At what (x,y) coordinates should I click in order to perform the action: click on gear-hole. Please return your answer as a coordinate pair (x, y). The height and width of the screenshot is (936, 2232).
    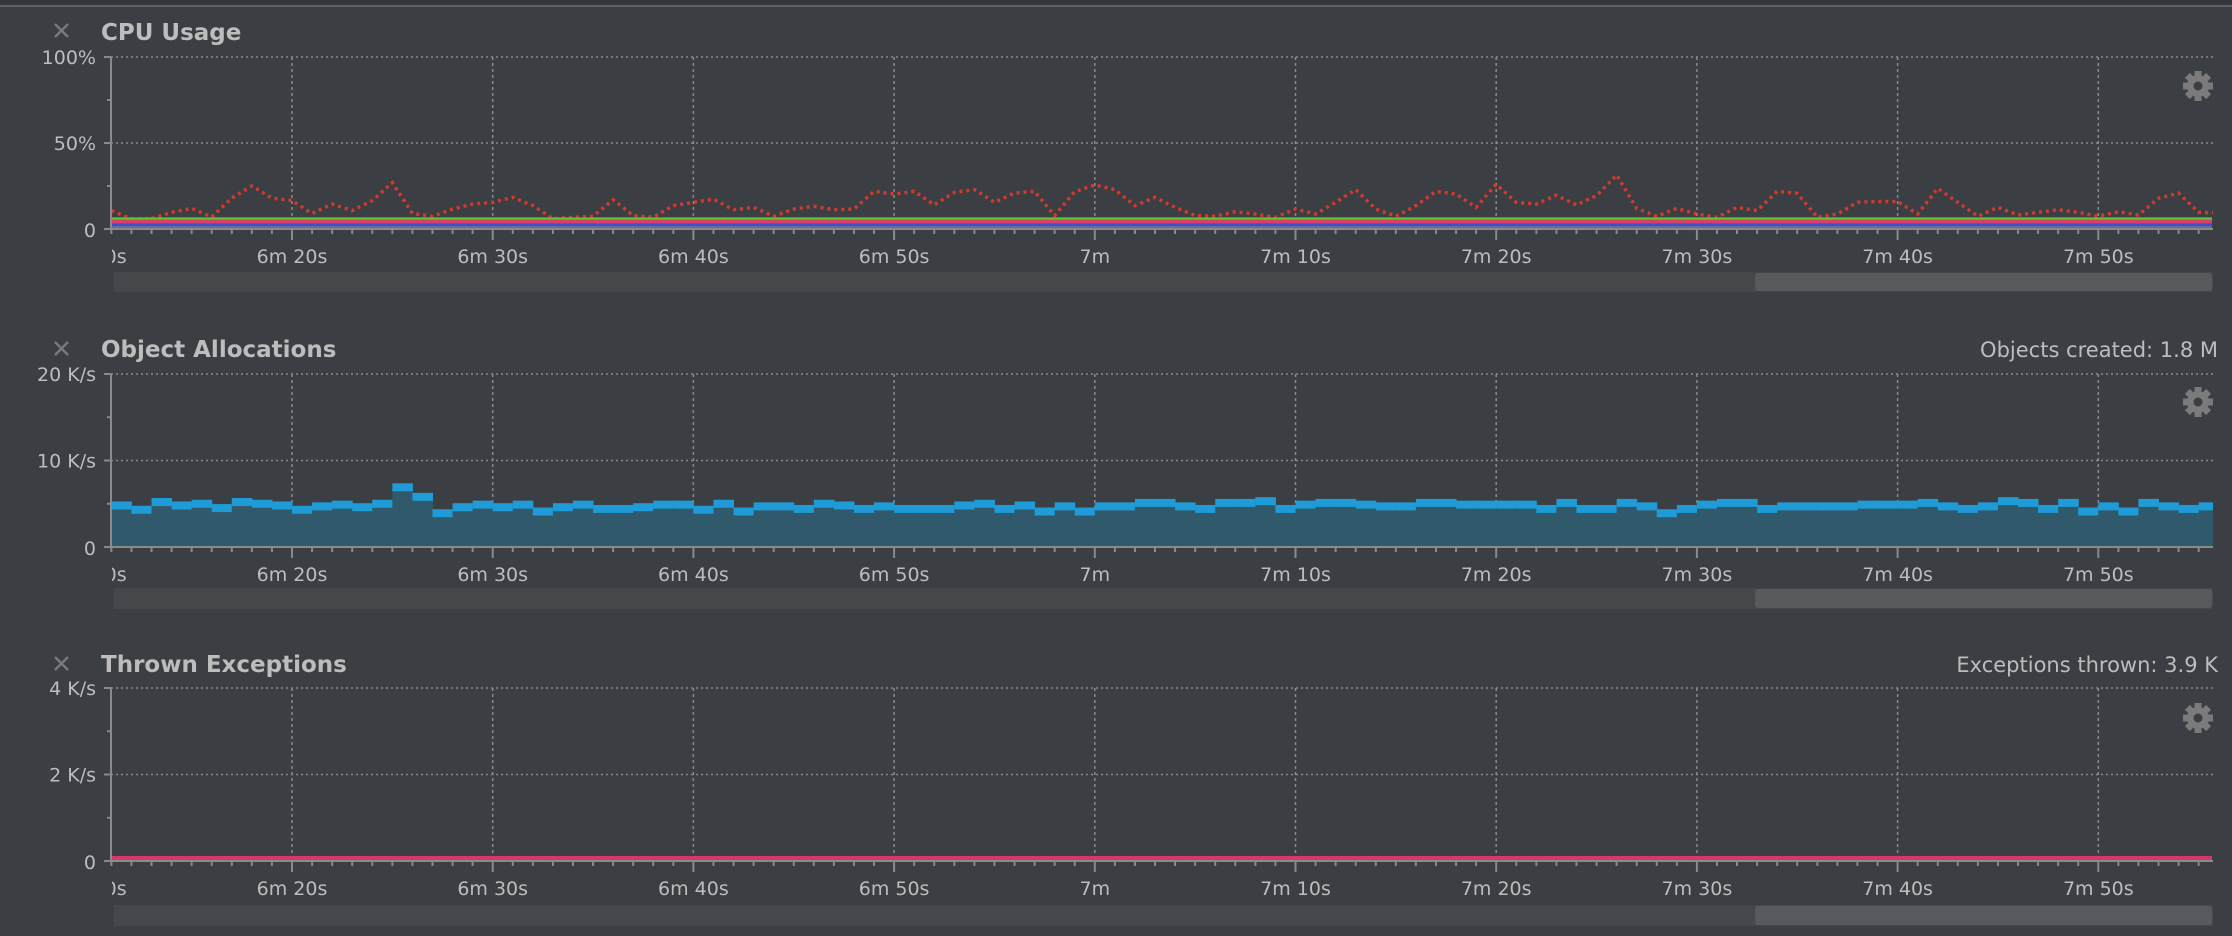
    Looking at the image, I should click on (2198, 718).